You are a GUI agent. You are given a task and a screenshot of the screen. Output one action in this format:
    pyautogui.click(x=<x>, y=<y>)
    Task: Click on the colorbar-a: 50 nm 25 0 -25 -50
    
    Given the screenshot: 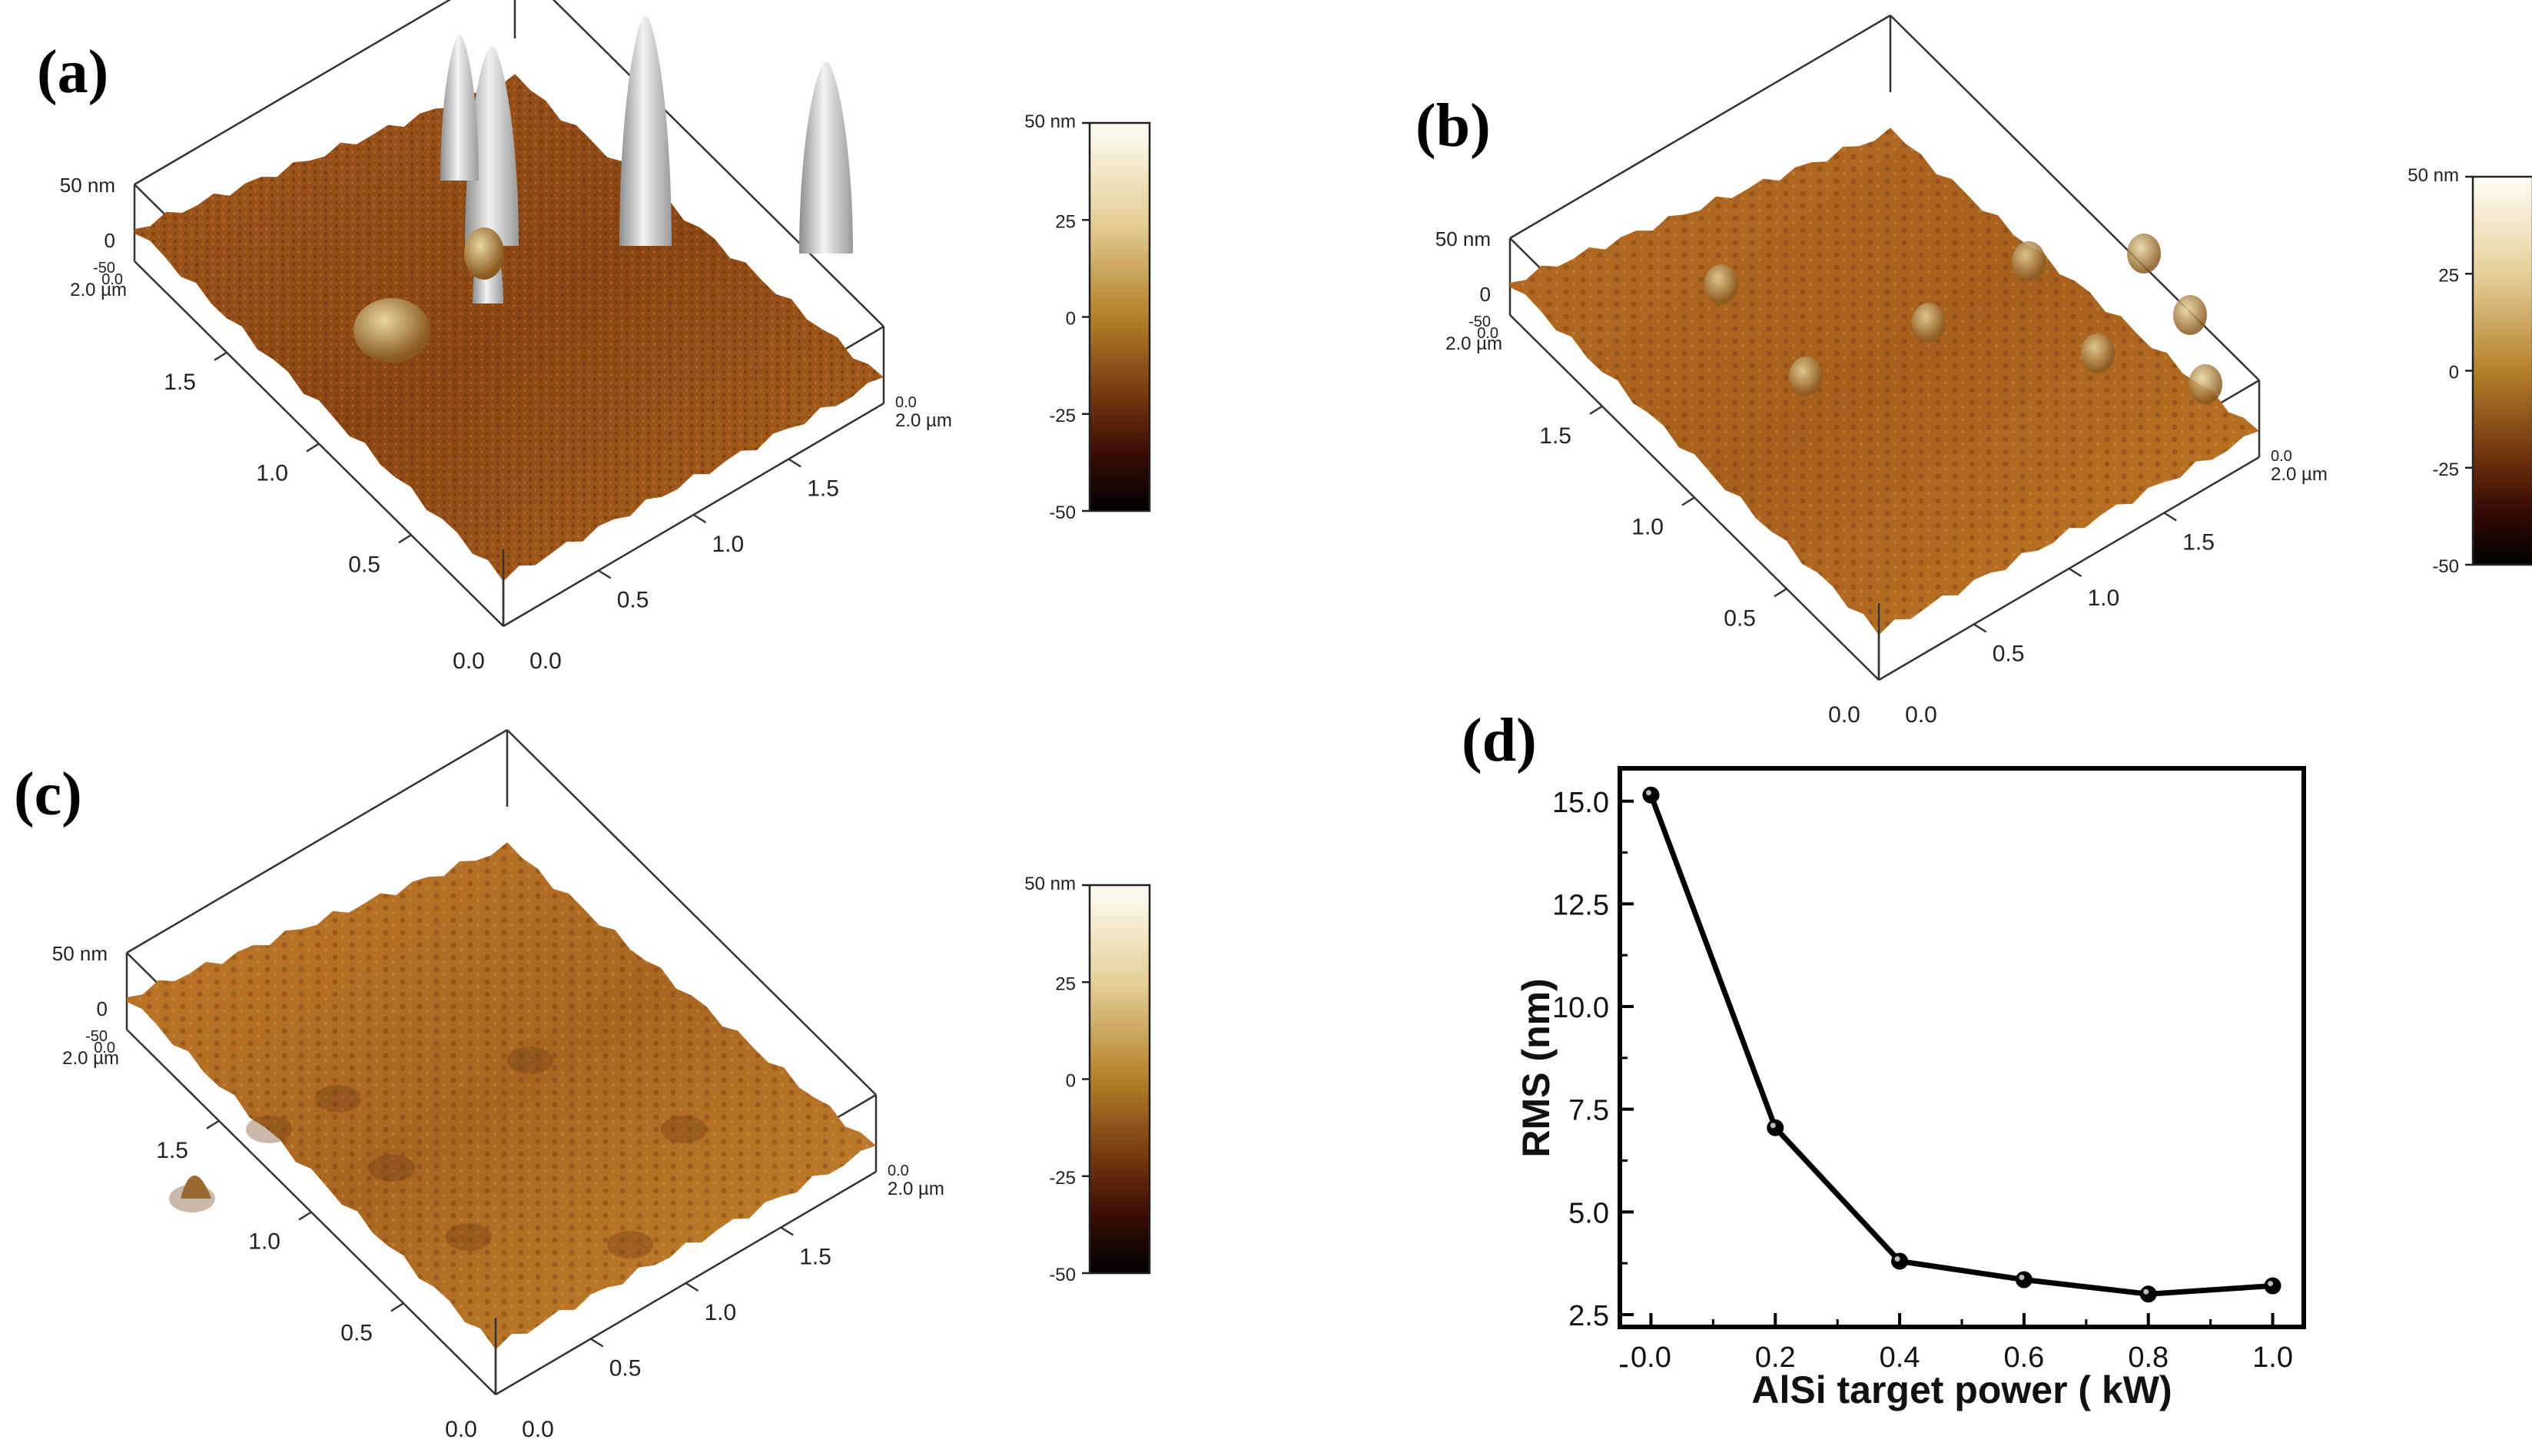 What is the action you would take?
    pyautogui.click(x=1087, y=317)
    